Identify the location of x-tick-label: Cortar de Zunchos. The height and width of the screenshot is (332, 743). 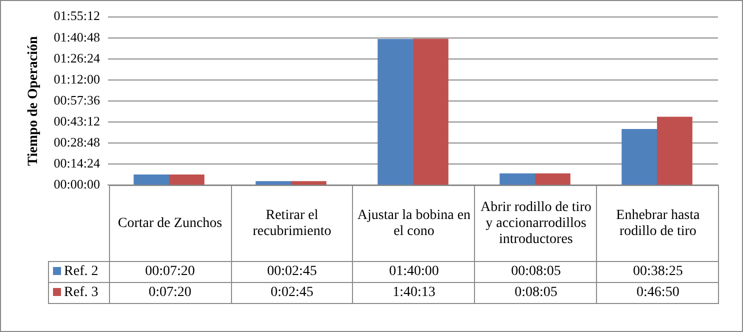
(170, 224).